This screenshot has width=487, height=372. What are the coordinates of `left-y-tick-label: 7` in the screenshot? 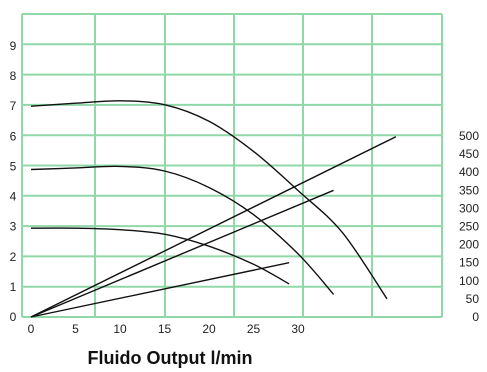 It's located at (13, 106).